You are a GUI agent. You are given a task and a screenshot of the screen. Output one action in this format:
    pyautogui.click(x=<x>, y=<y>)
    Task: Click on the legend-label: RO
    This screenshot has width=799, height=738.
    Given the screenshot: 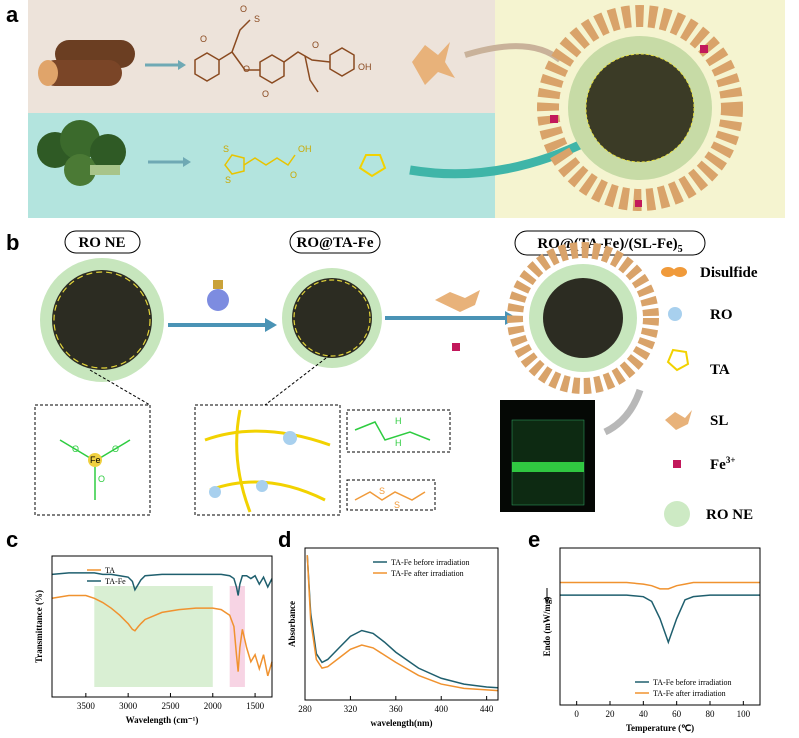 What is the action you would take?
    pyautogui.click(x=721, y=315)
    